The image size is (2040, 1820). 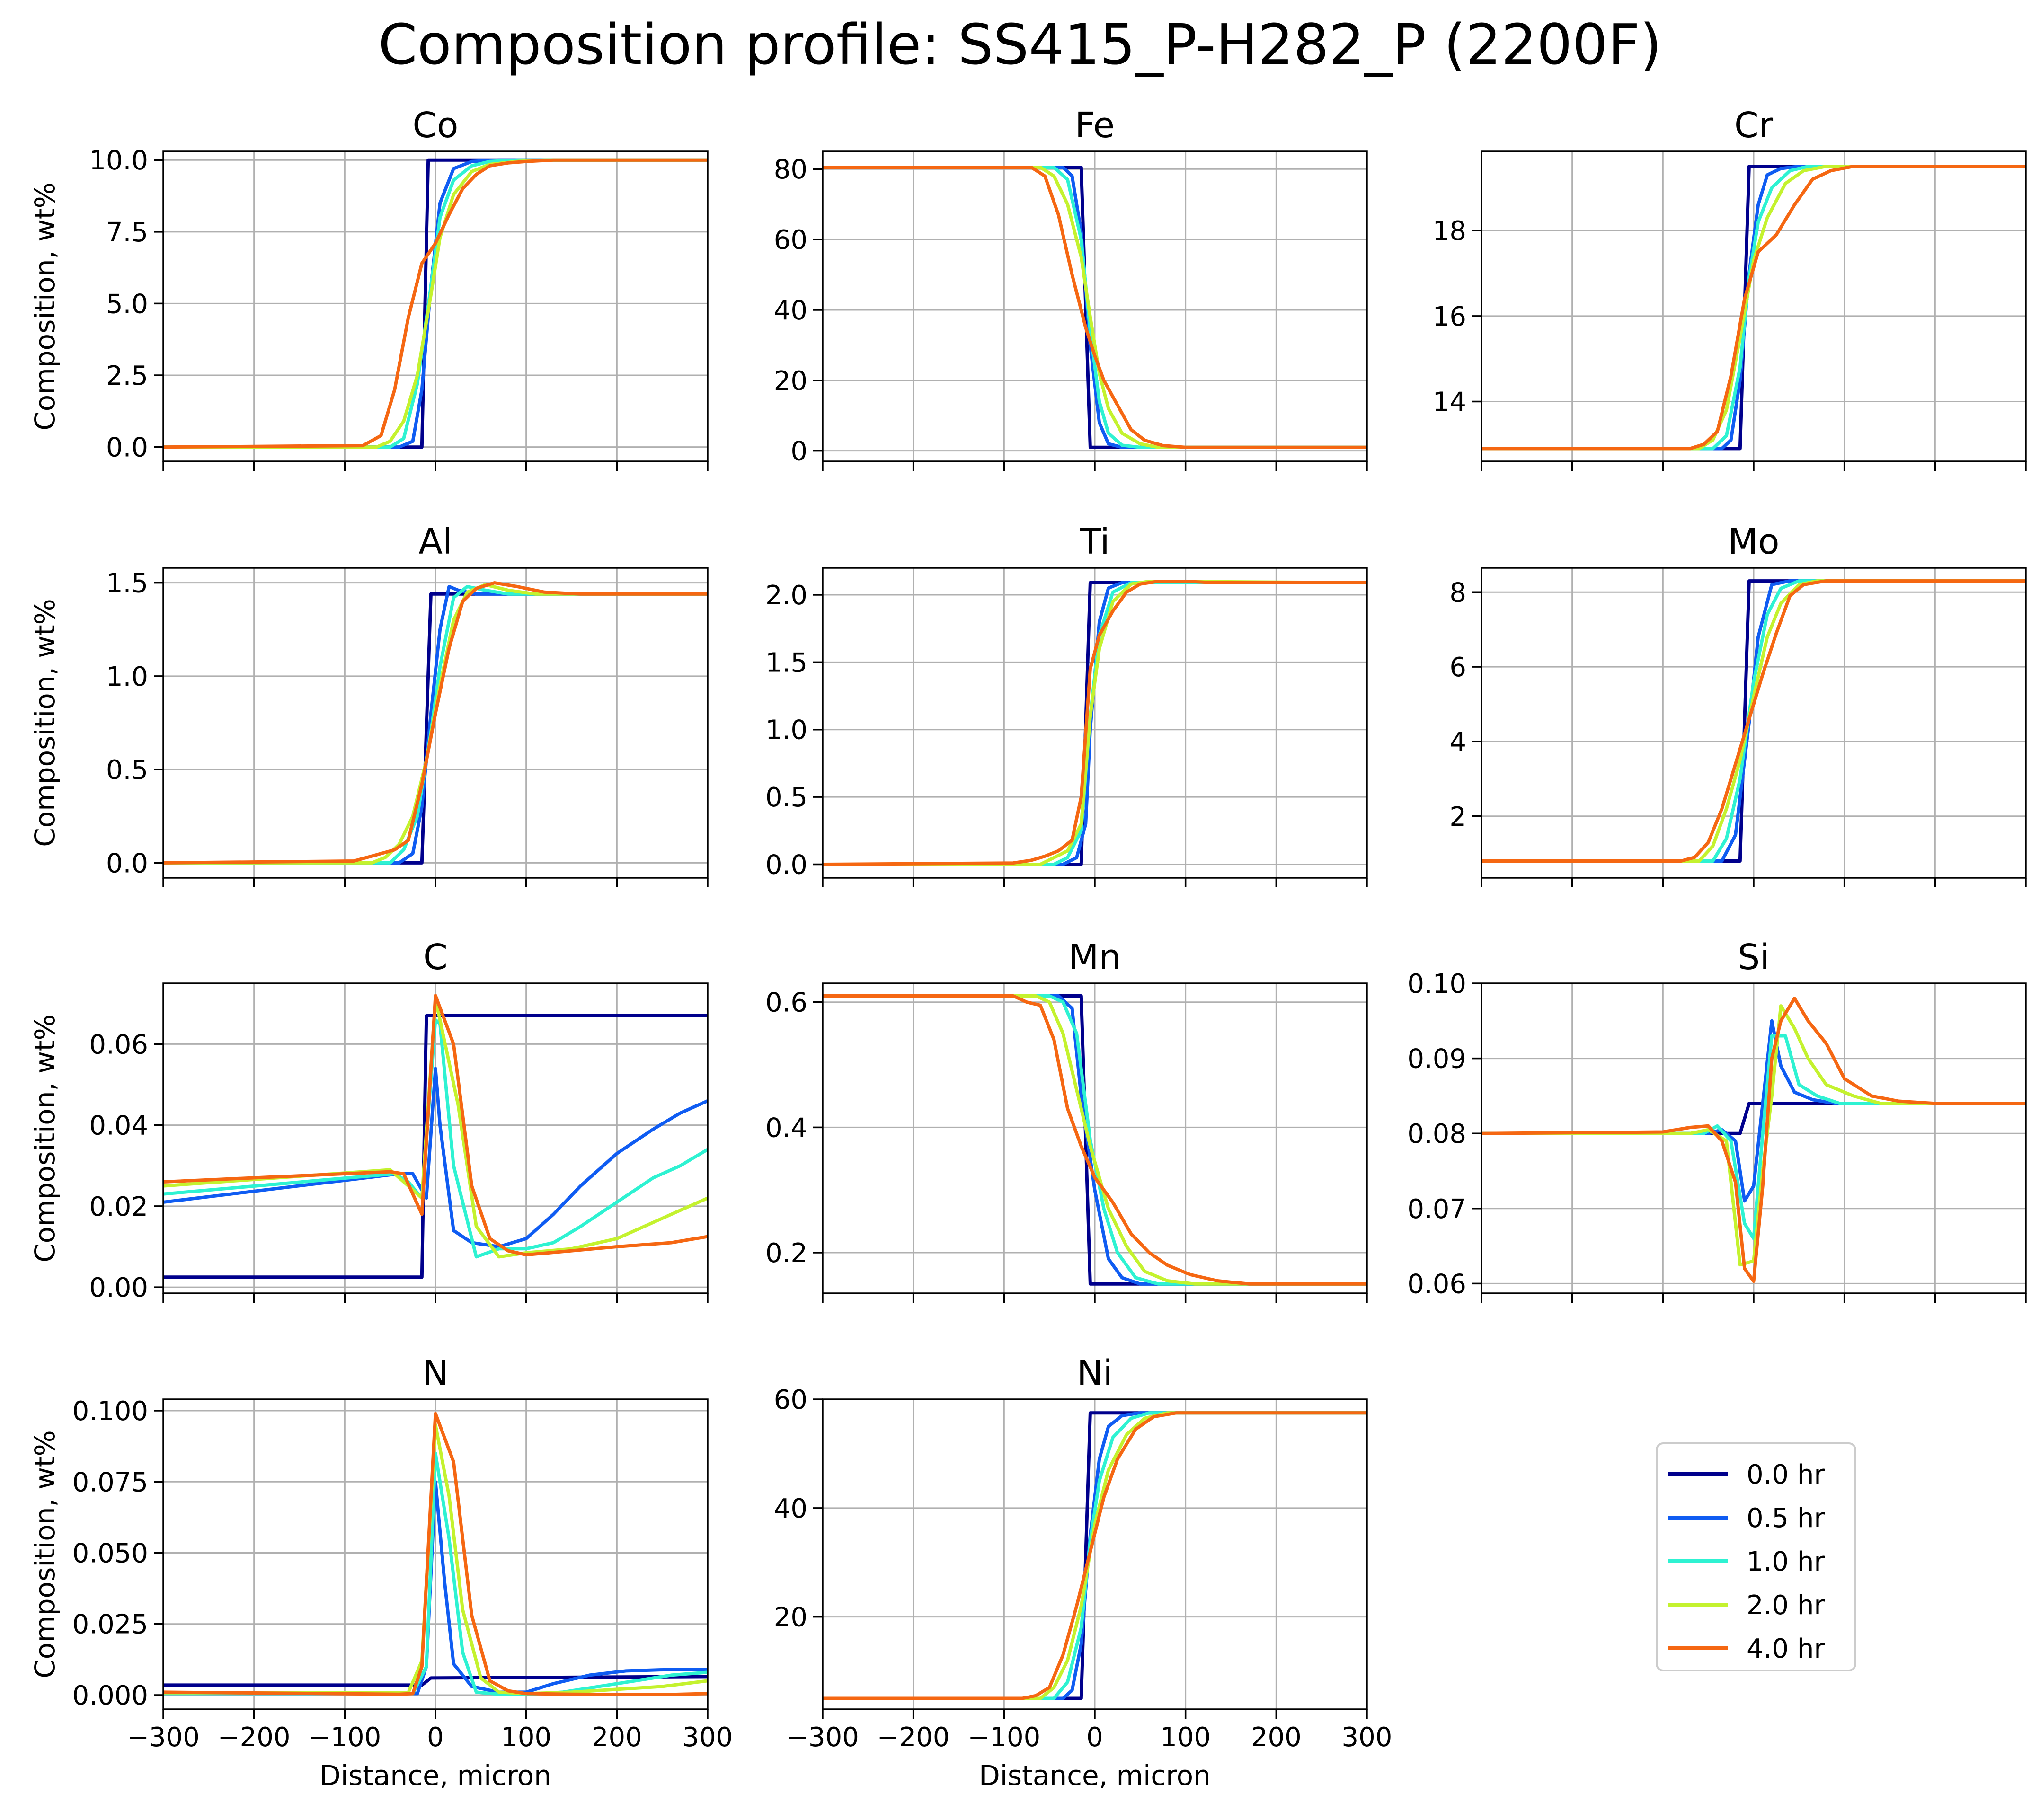 What do you see at coordinates (1786, 1649) in the screenshot?
I see `legend-label-4-0-hr: 4.0 hr` at bounding box center [1786, 1649].